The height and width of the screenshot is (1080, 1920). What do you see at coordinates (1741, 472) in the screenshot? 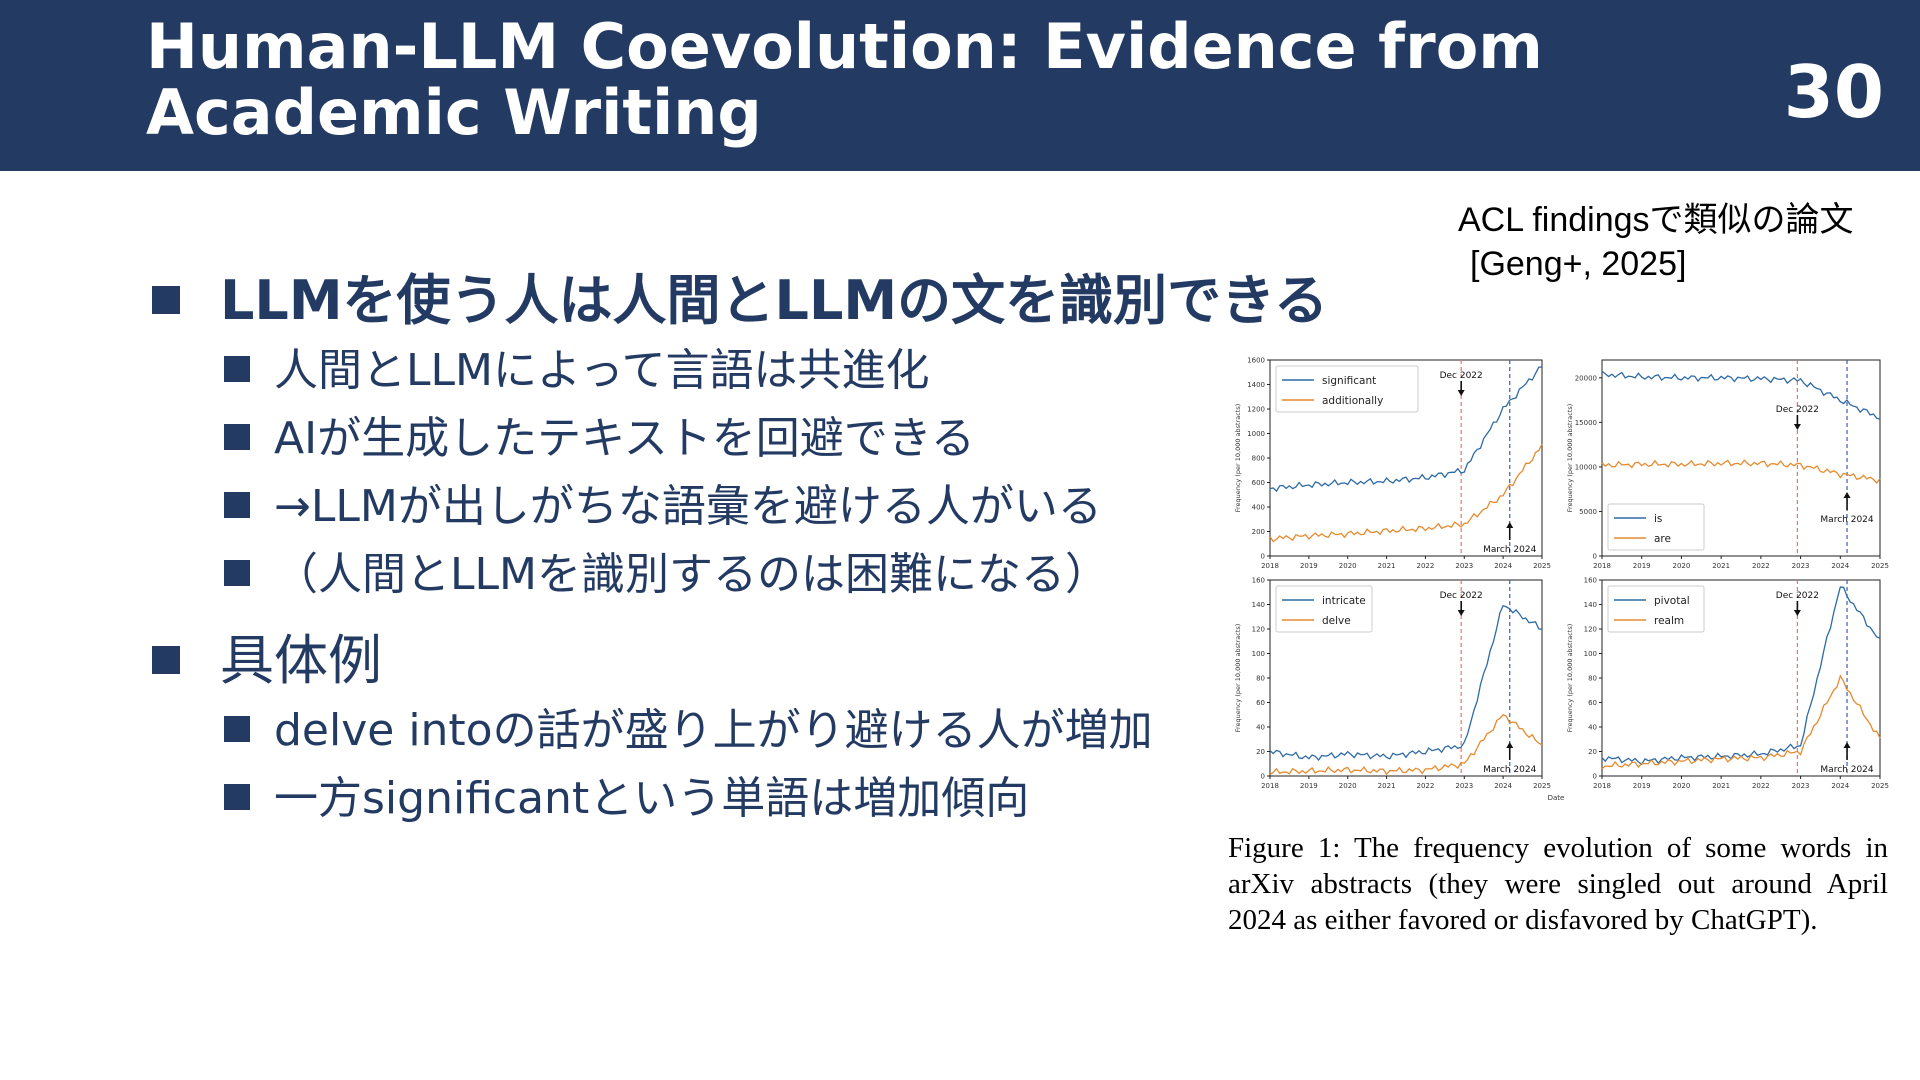
I see `series-line-are` at bounding box center [1741, 472].